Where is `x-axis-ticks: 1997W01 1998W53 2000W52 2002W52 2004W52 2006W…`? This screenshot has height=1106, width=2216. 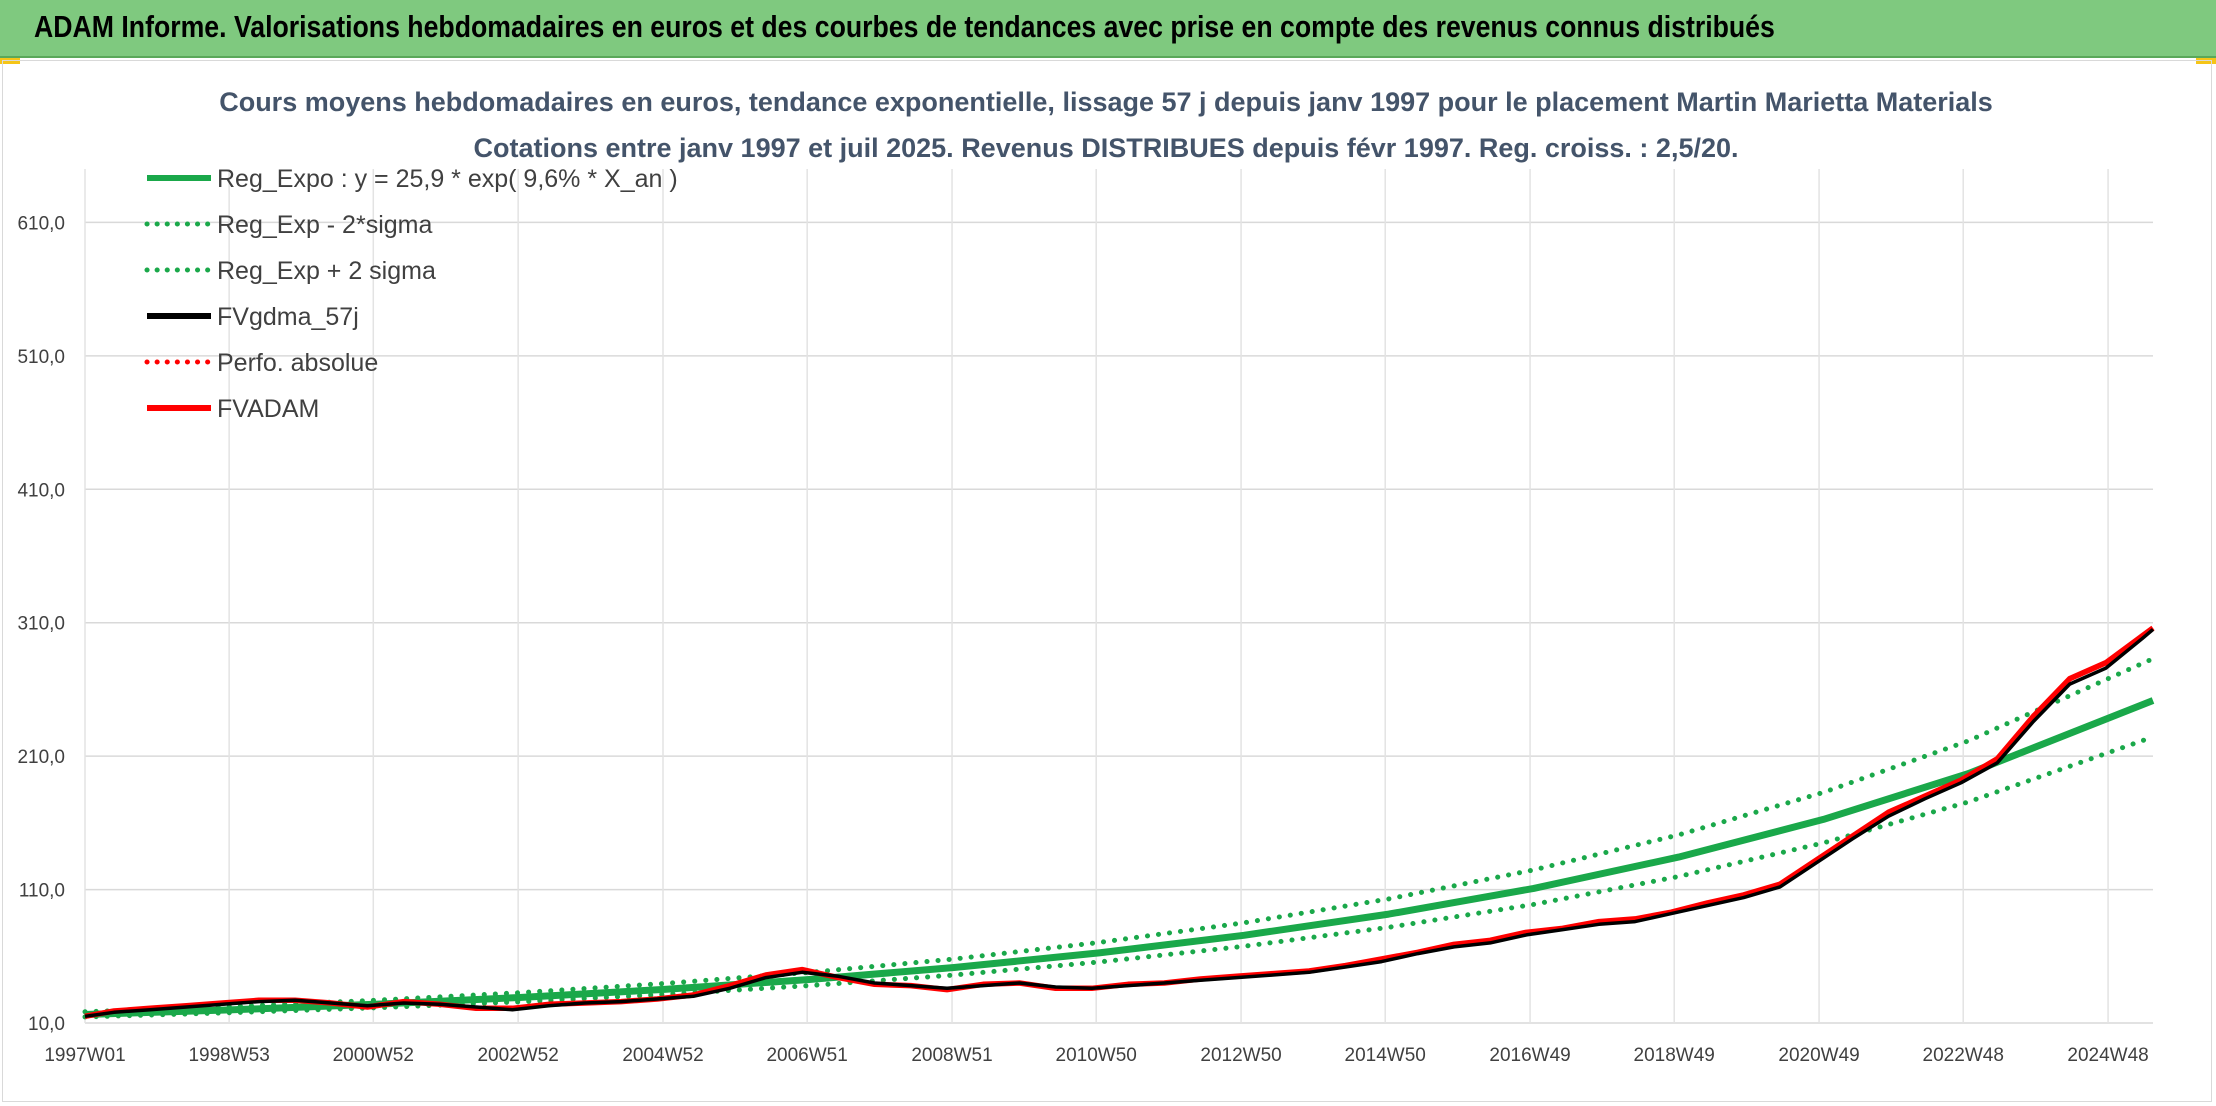 x-axis-ticks: 1997W01 1998W53 2000W52 2002W52 2004W52 2006W… is located at coordinates (1096, 1055).